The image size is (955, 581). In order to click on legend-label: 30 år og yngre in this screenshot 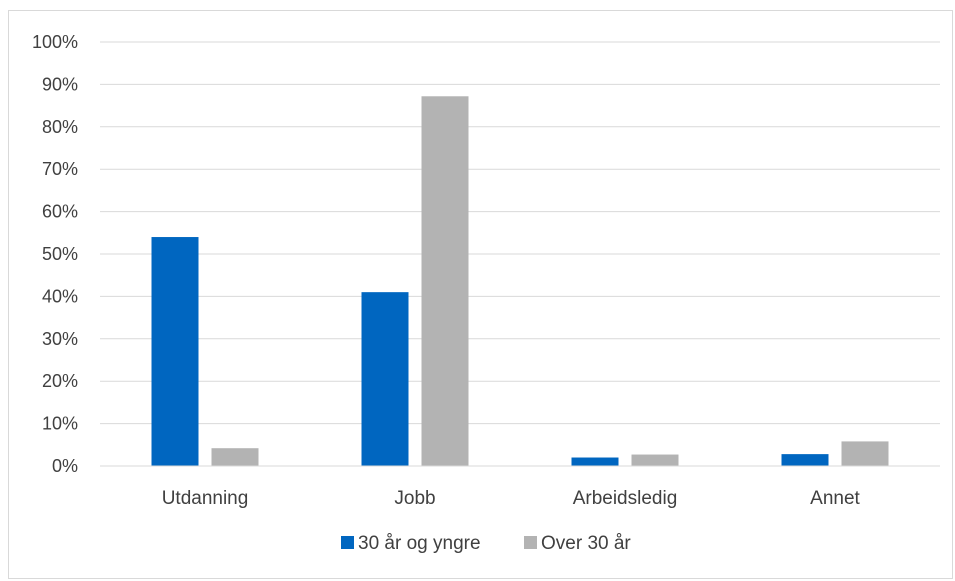, I will do `click(419, 543)`.